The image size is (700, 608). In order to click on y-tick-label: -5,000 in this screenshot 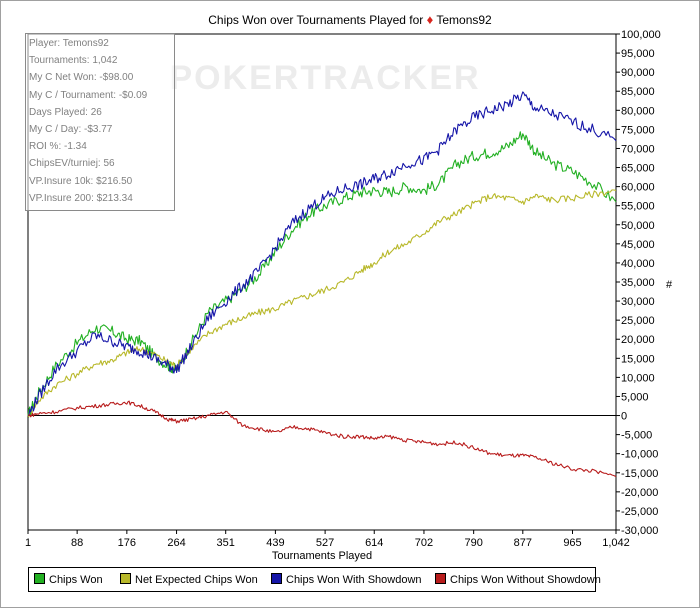, I will do `click(636, 436)`.